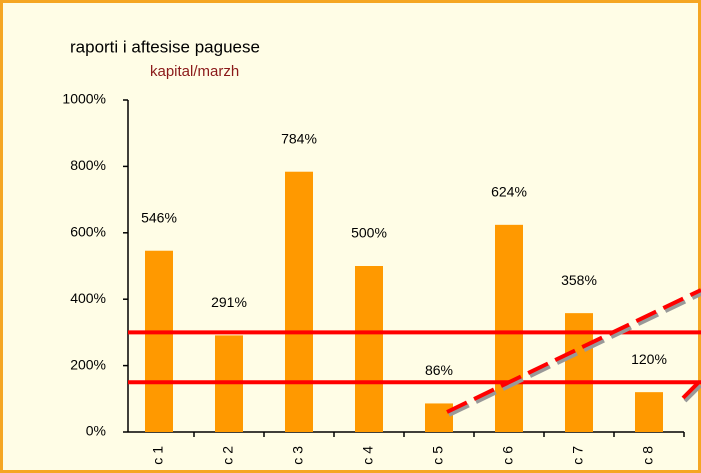  What do you see at coordinates (228, 455) in the screenshot?
I see `x-tick-label: c 2` at bounding box center [228, 455].